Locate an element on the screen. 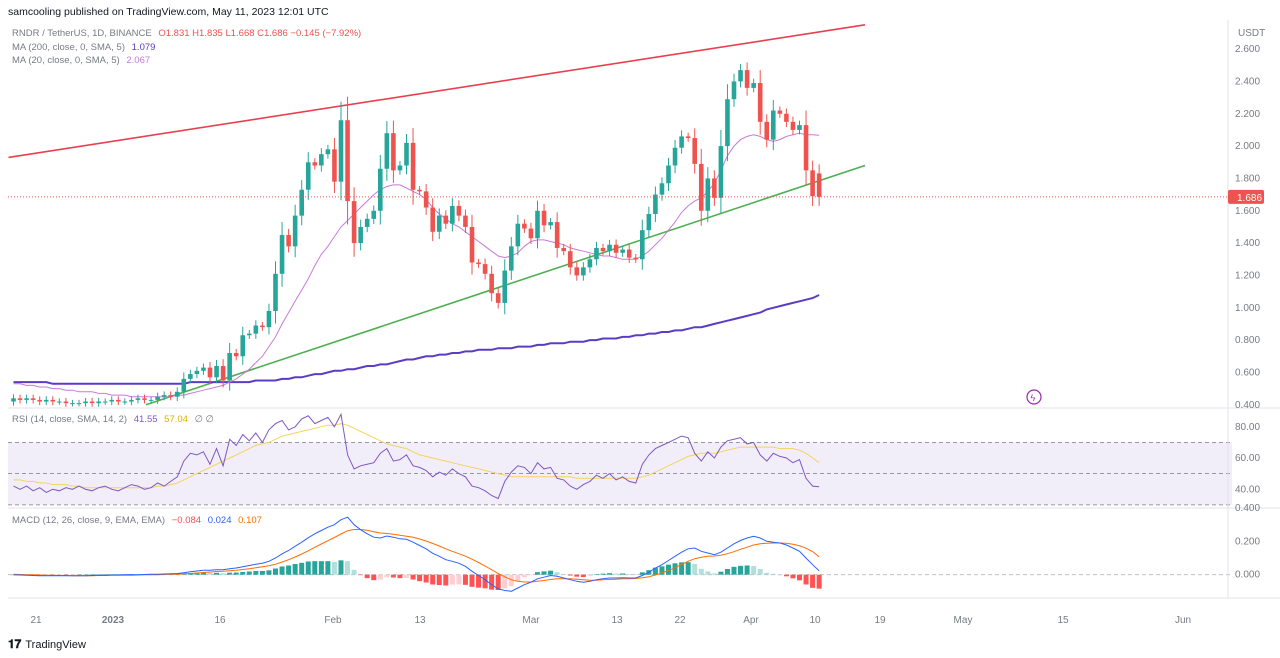 The height and width of the screenshot is (658, 1280). lightning-icon is located at coordinates (1034, 397).